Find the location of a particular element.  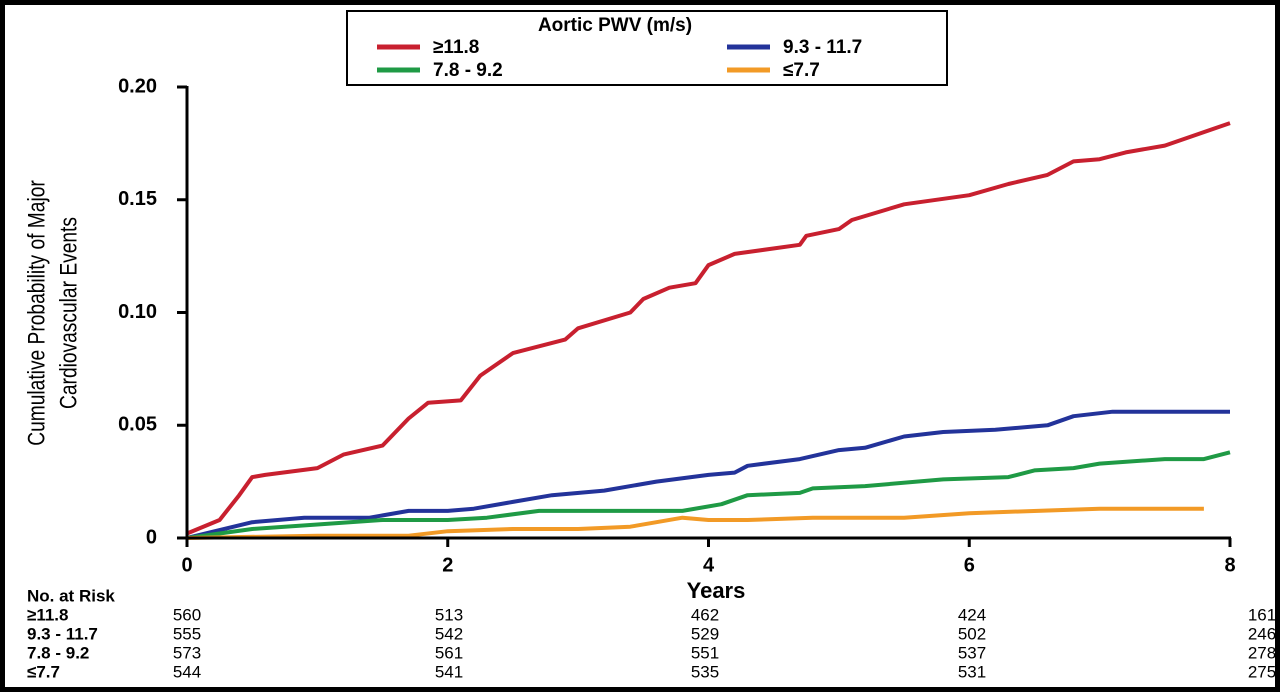

risk-row-label: ≥11.8 is located at coordinates (47, 614).